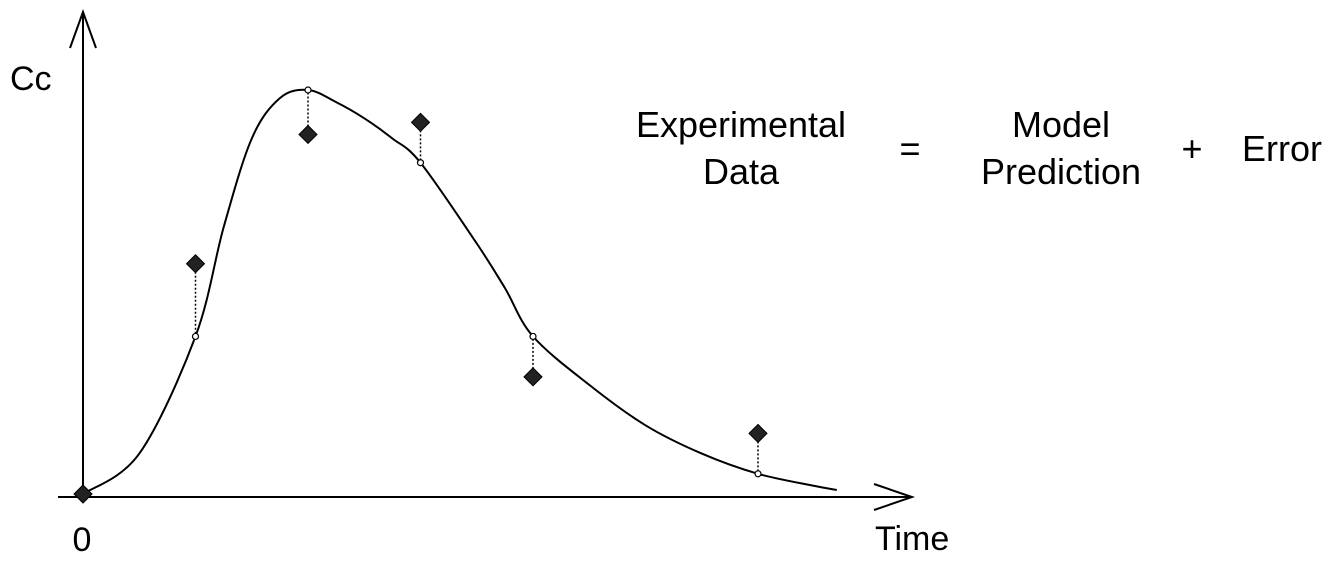  I want to click on equation-term-model: Model, so click(1061, 124).